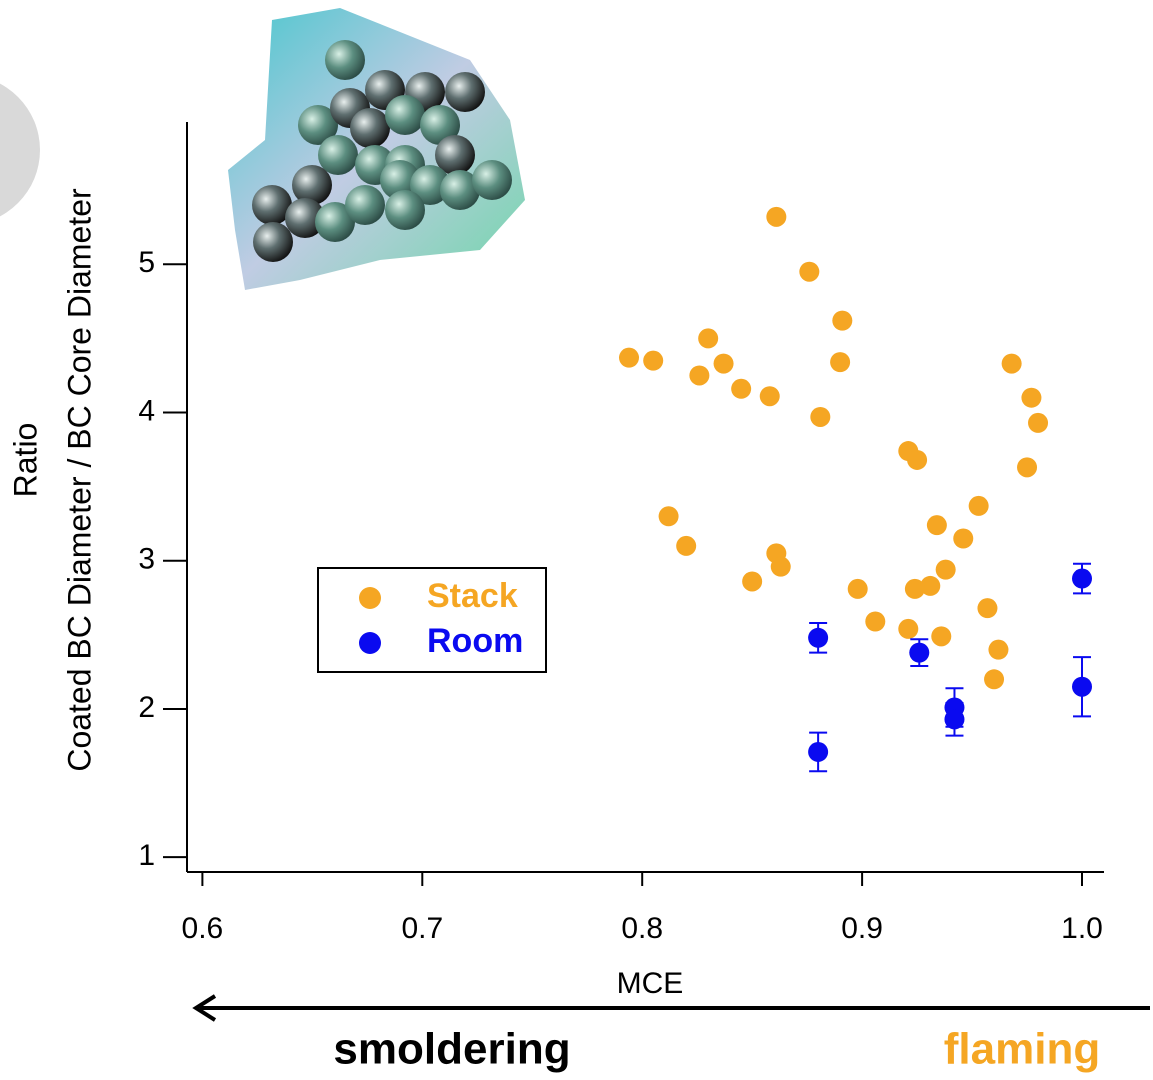  I want to click on decor-circle, so click(20, 150).